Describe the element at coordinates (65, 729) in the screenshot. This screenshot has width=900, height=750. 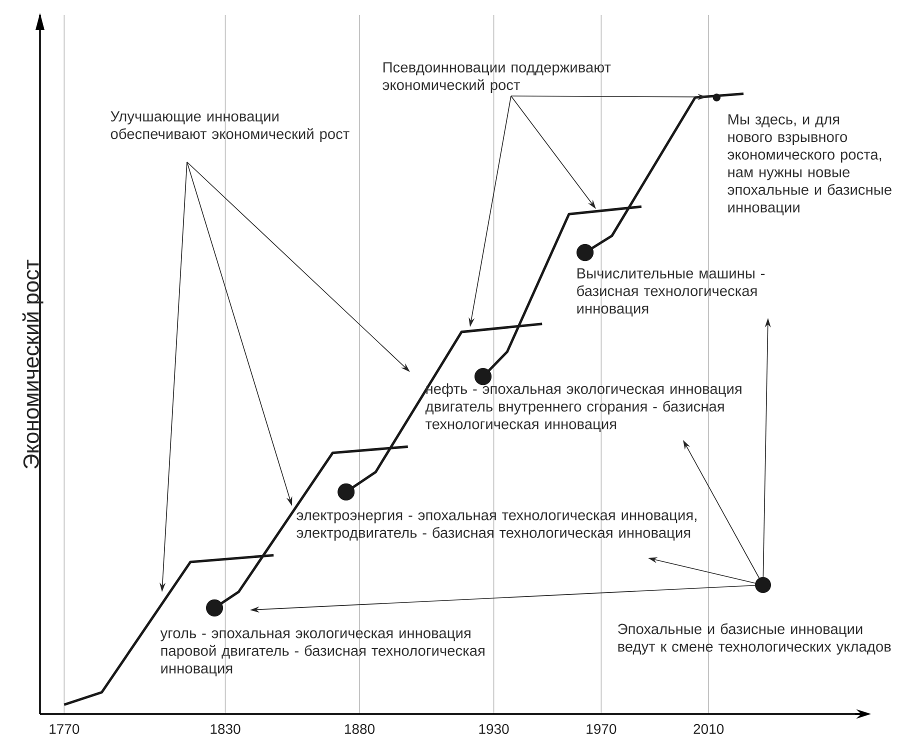
I see `x-tick-label: 1770` at that location.